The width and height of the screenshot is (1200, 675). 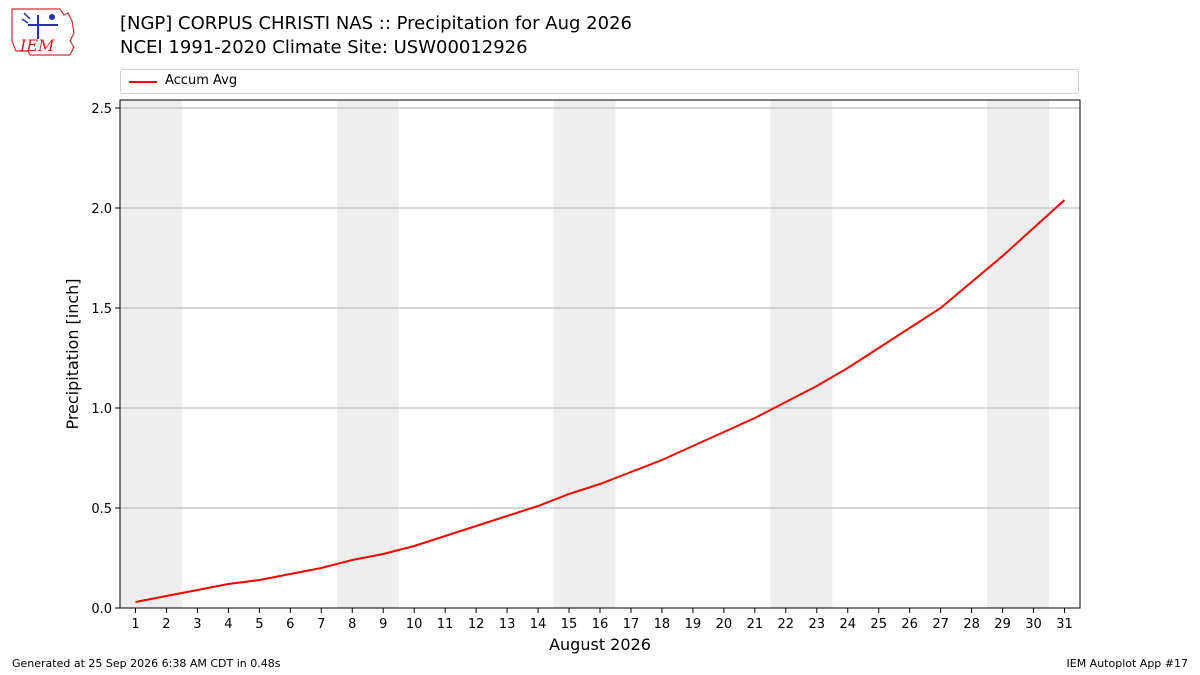 What do you see at coordinates (197, 624) in the screenshot?
I see `x-tick-label: 3` at bounding box center [197, 624].